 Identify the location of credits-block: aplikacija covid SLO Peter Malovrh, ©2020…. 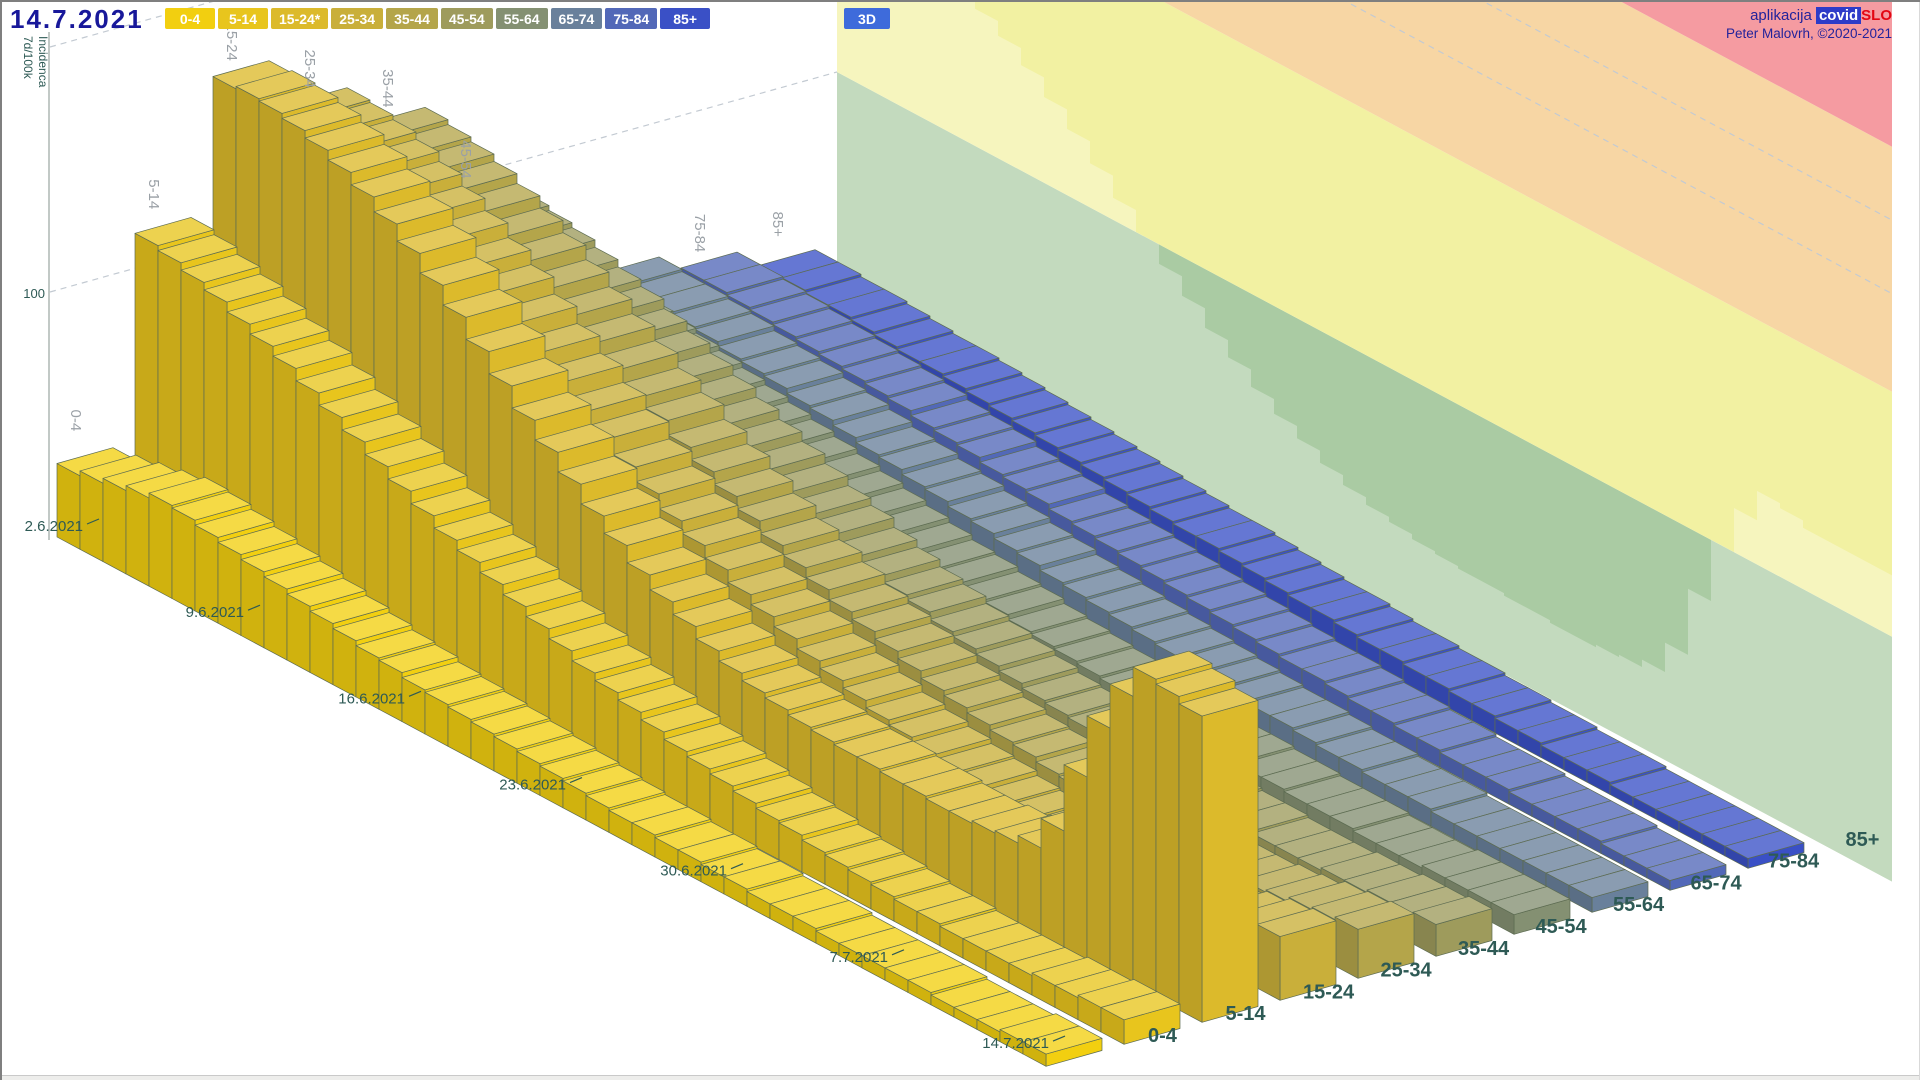
(1809, 25).